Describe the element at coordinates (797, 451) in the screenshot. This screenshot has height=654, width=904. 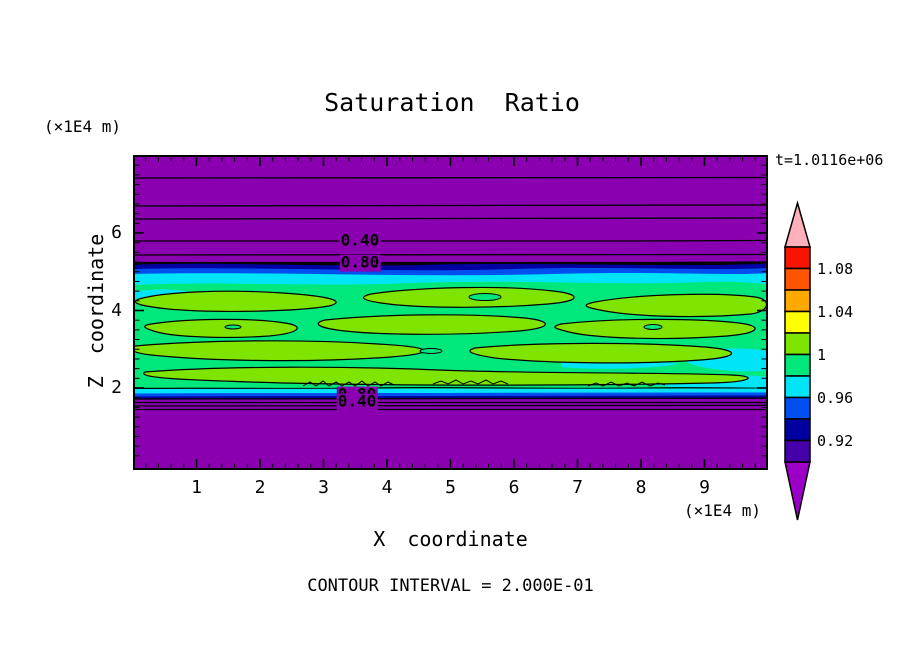
I see `colorbar-segment-darkviolet` at that location.